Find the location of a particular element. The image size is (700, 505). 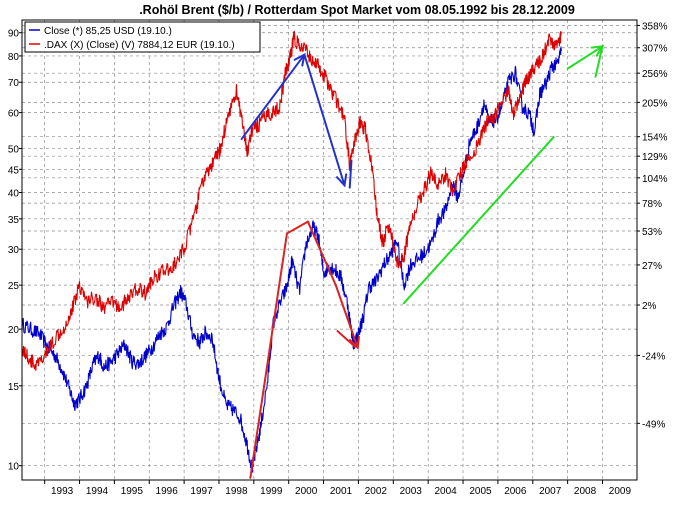

left-axis: 10 15 20 25 30 35 40 45 50 60 70 80 90 is located at coordinates (15, 251).